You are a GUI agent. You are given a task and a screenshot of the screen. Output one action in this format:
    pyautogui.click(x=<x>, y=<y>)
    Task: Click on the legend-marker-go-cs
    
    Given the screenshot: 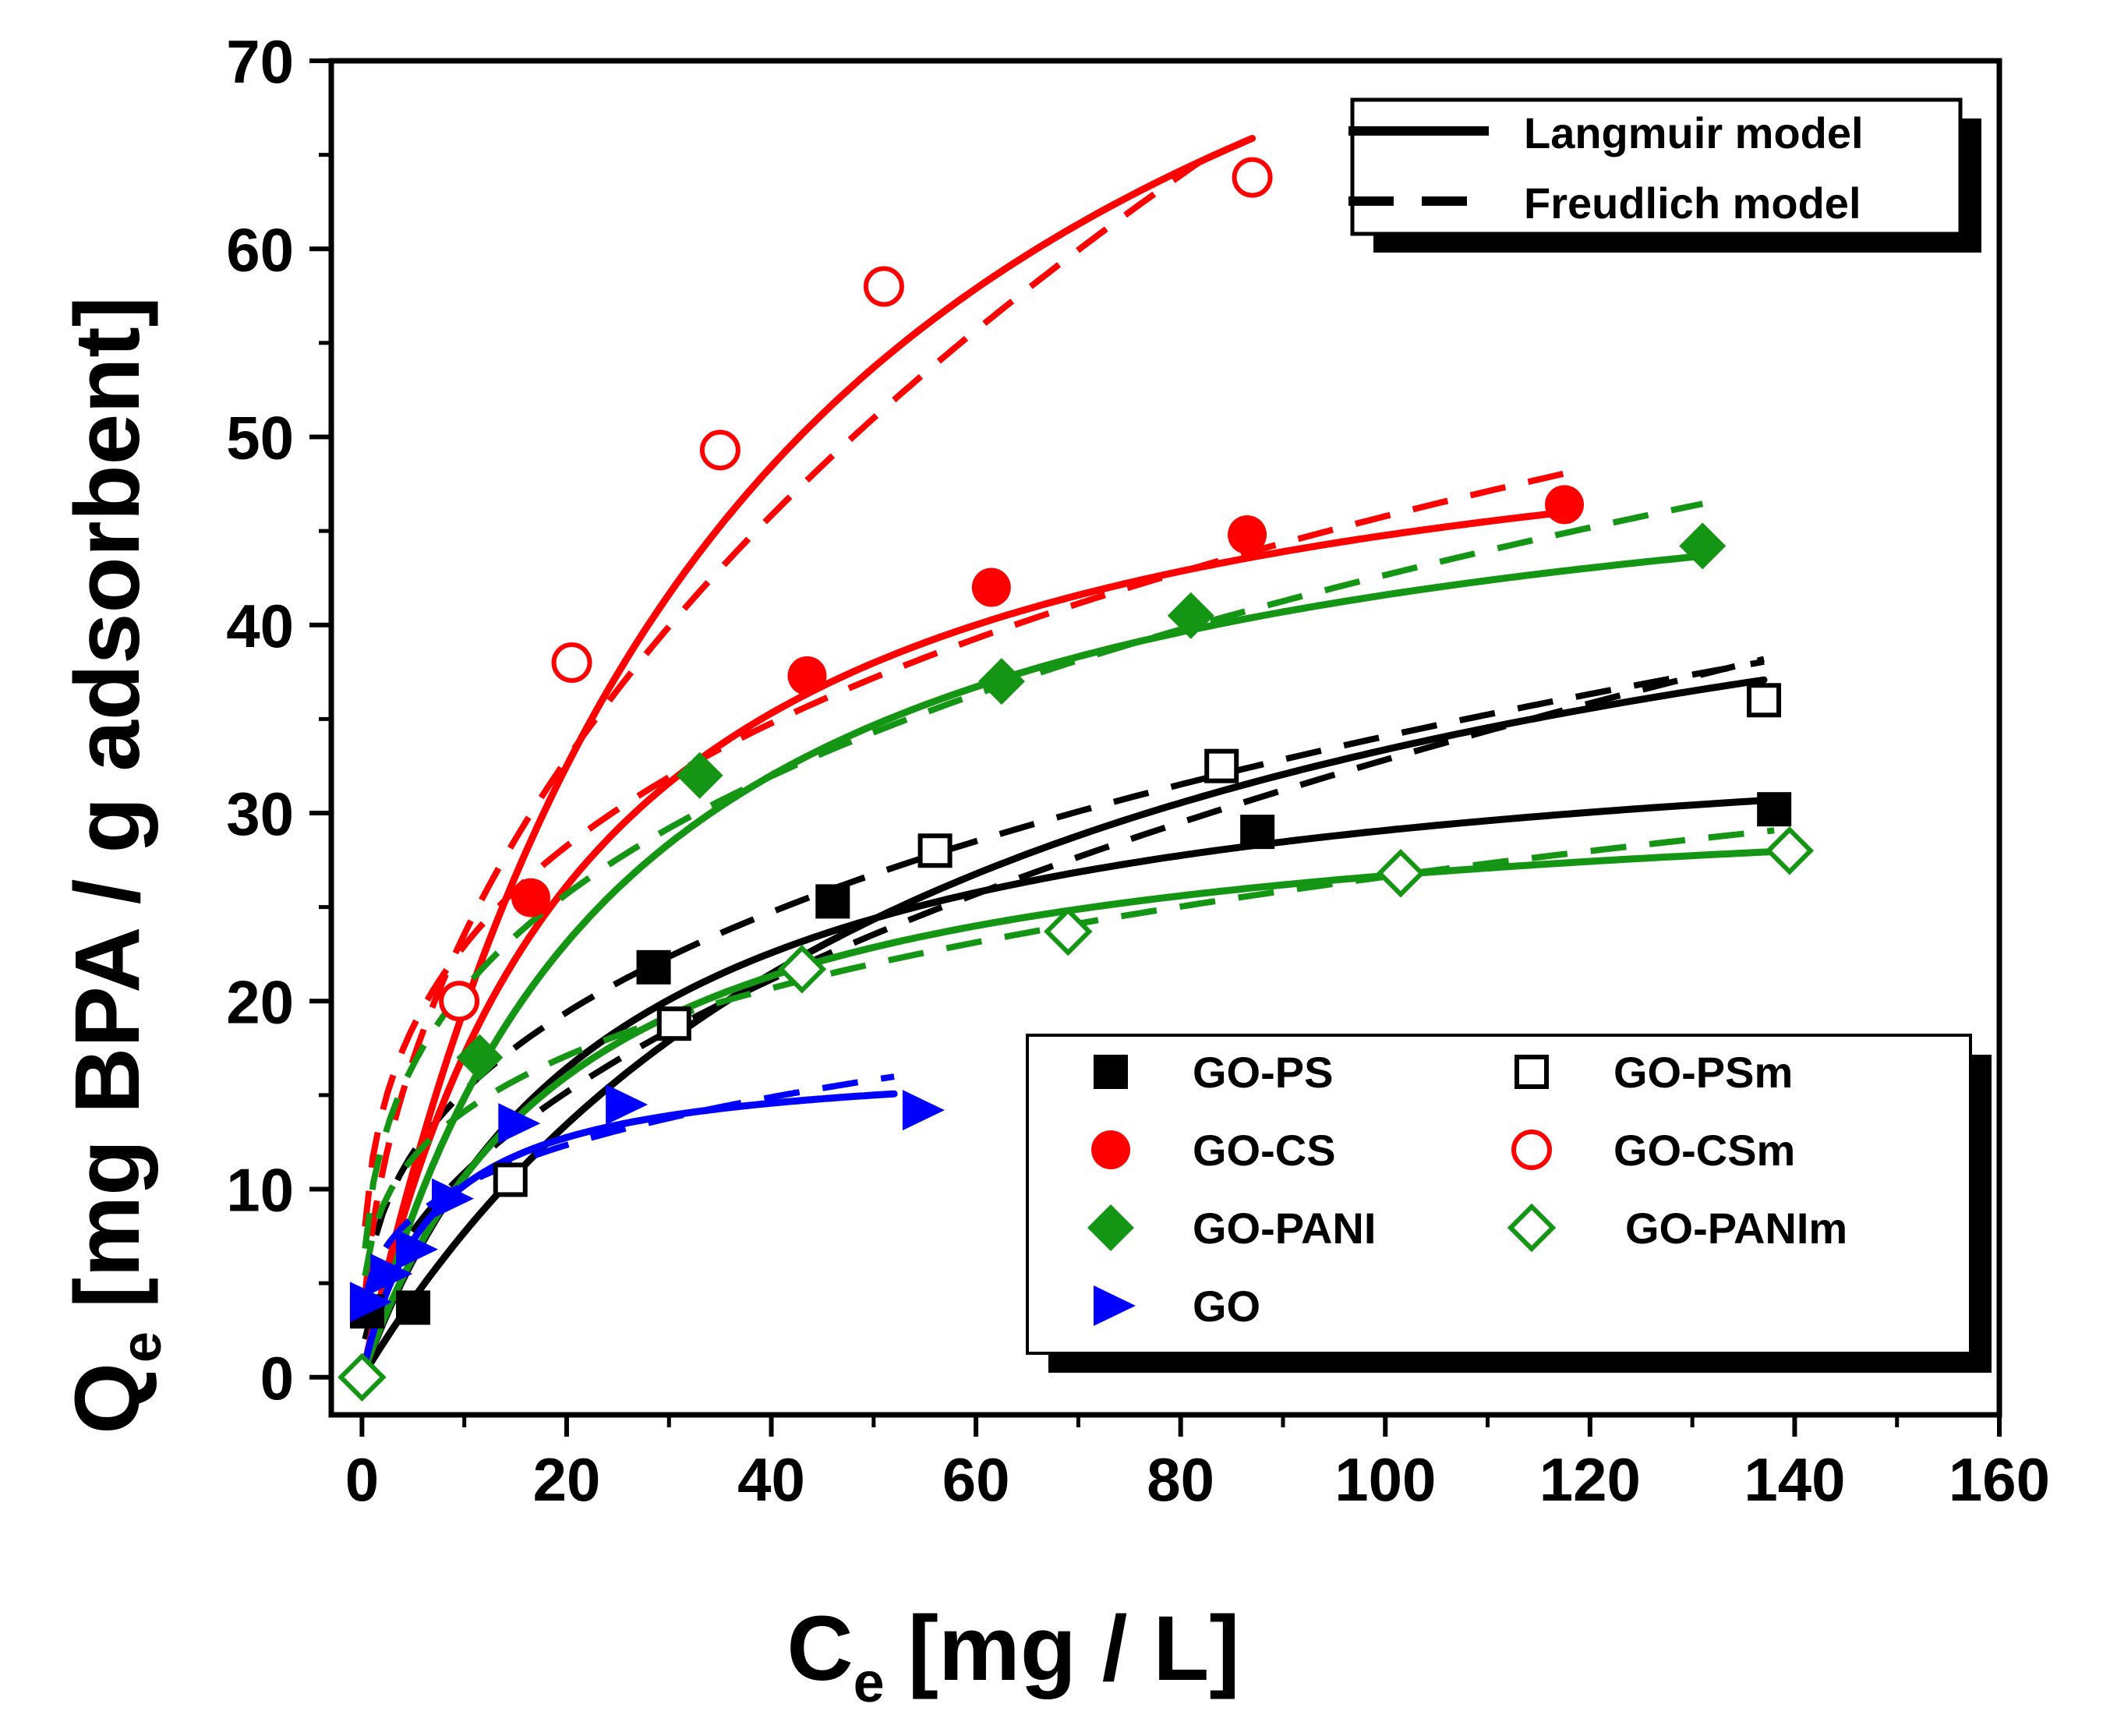 What is the action you would take?
    pyautogui.click(x=1110, y=1149)
    